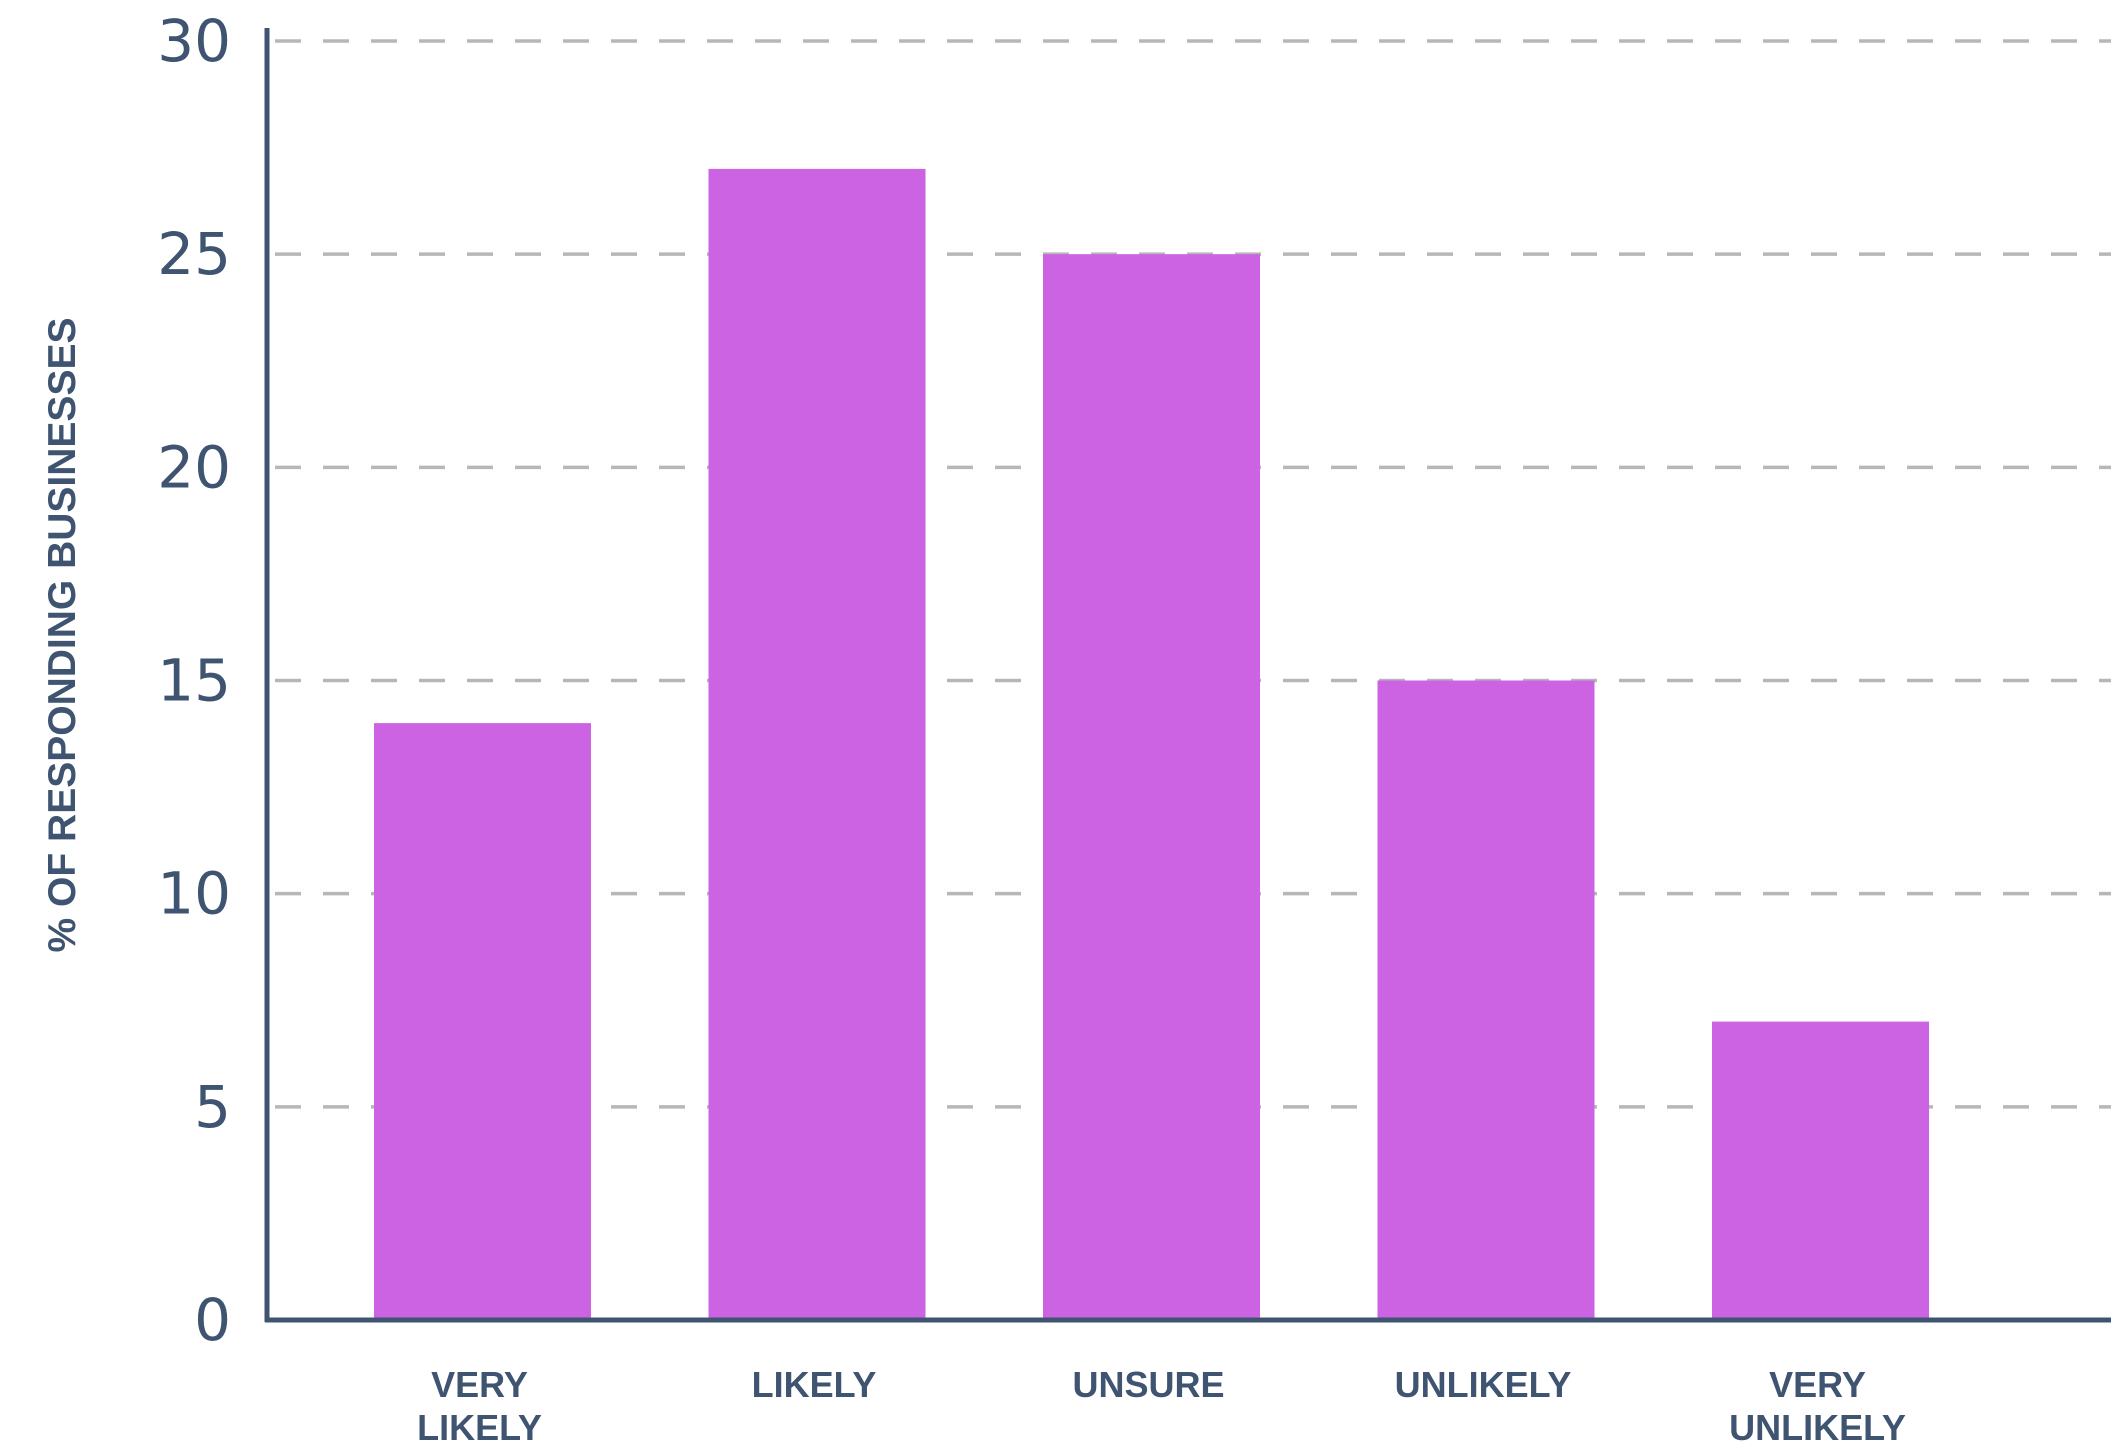 This screenshot has height=1442, width=2111. I want to click on y-tick-label: 15, so click(194, 681).